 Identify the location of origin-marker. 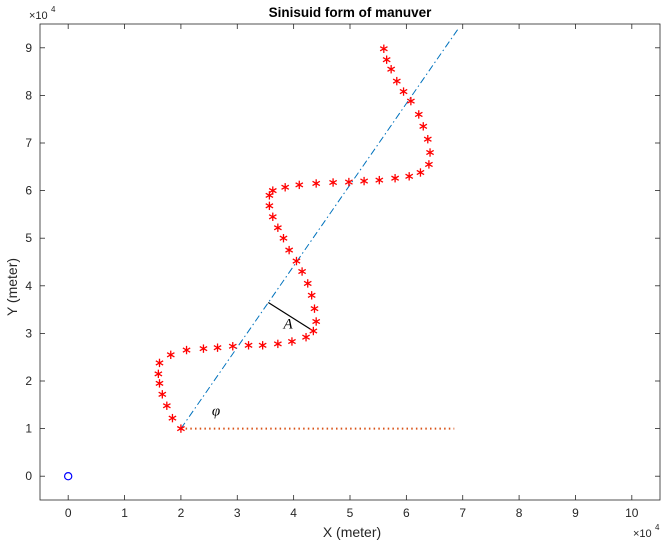
(68, 476).